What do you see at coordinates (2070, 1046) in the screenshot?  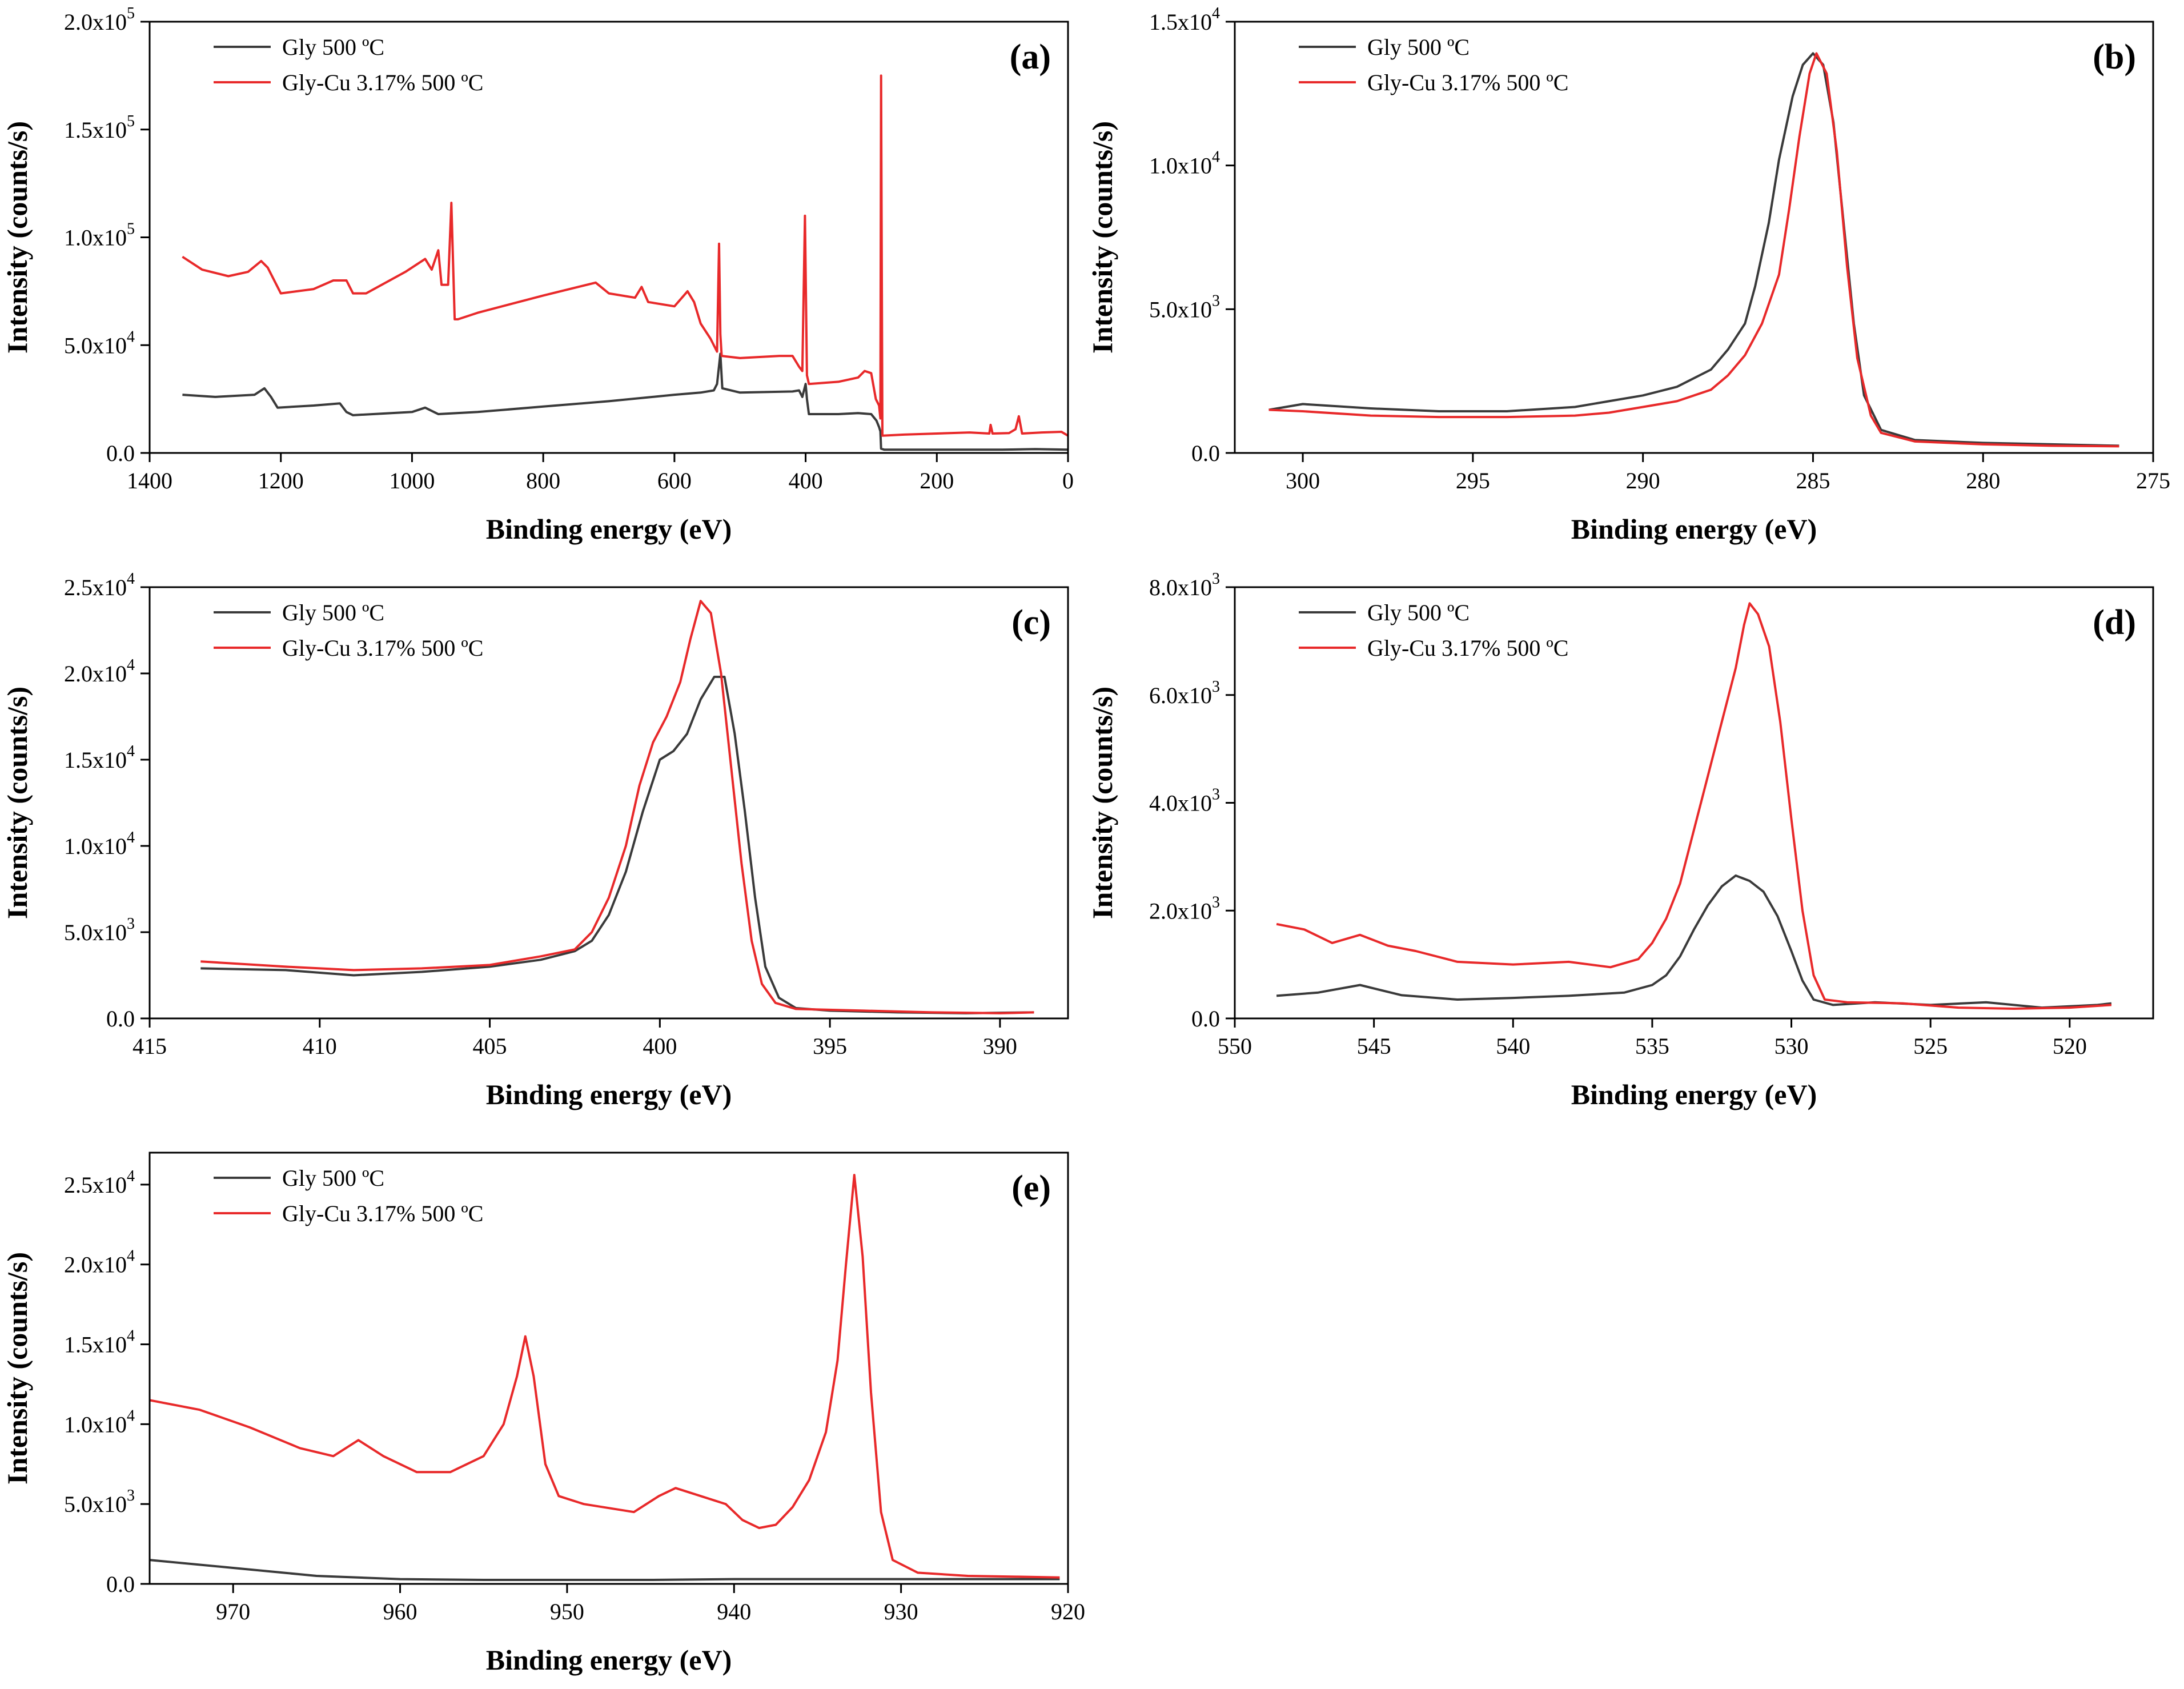 I see `x-tick-label: 520` at bounding box center [2070, 1046].